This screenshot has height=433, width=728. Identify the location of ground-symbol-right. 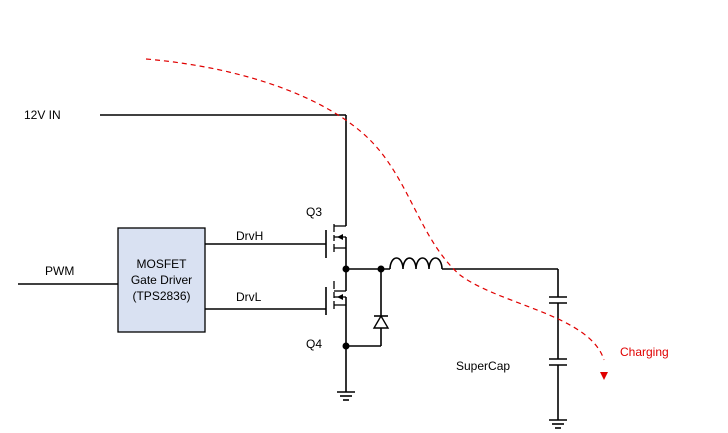
(558, 424).